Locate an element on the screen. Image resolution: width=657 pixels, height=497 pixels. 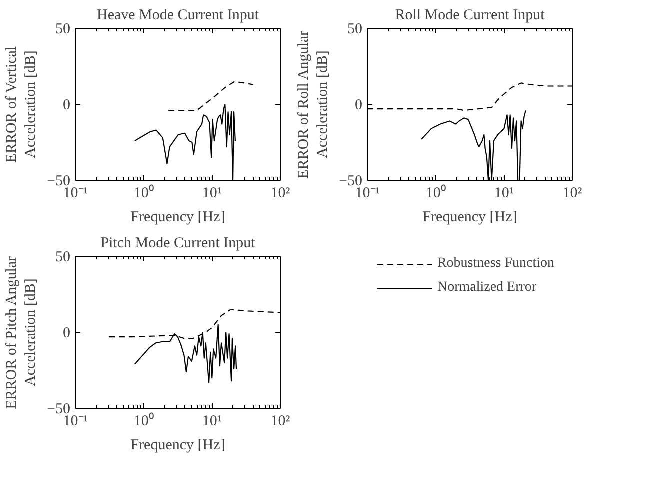
y-axis-title: ERROR of Pitch Angular Acceleration [dB] is located at coordinates (22, 333).